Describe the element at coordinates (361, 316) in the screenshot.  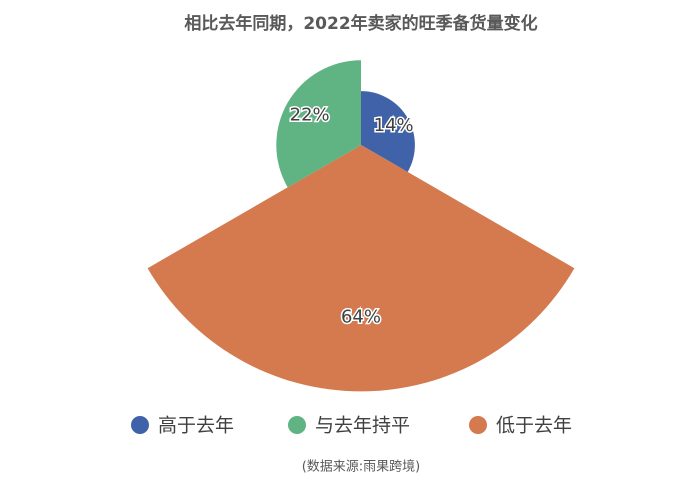
I see `data-label: 64%` at that location.